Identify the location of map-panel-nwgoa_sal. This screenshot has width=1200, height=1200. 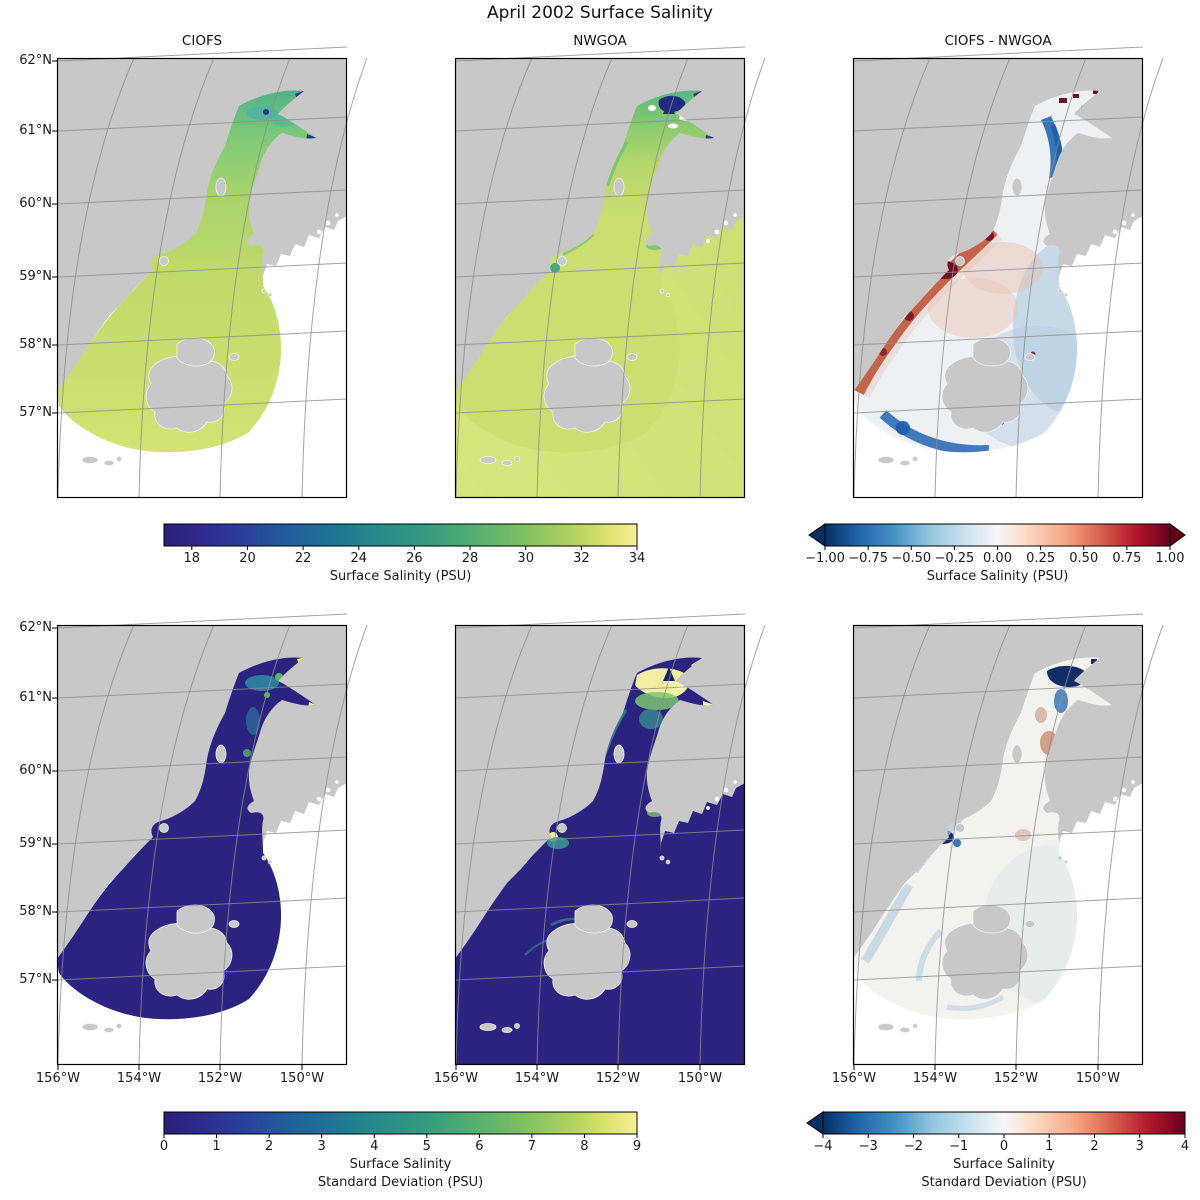
(610, 272).